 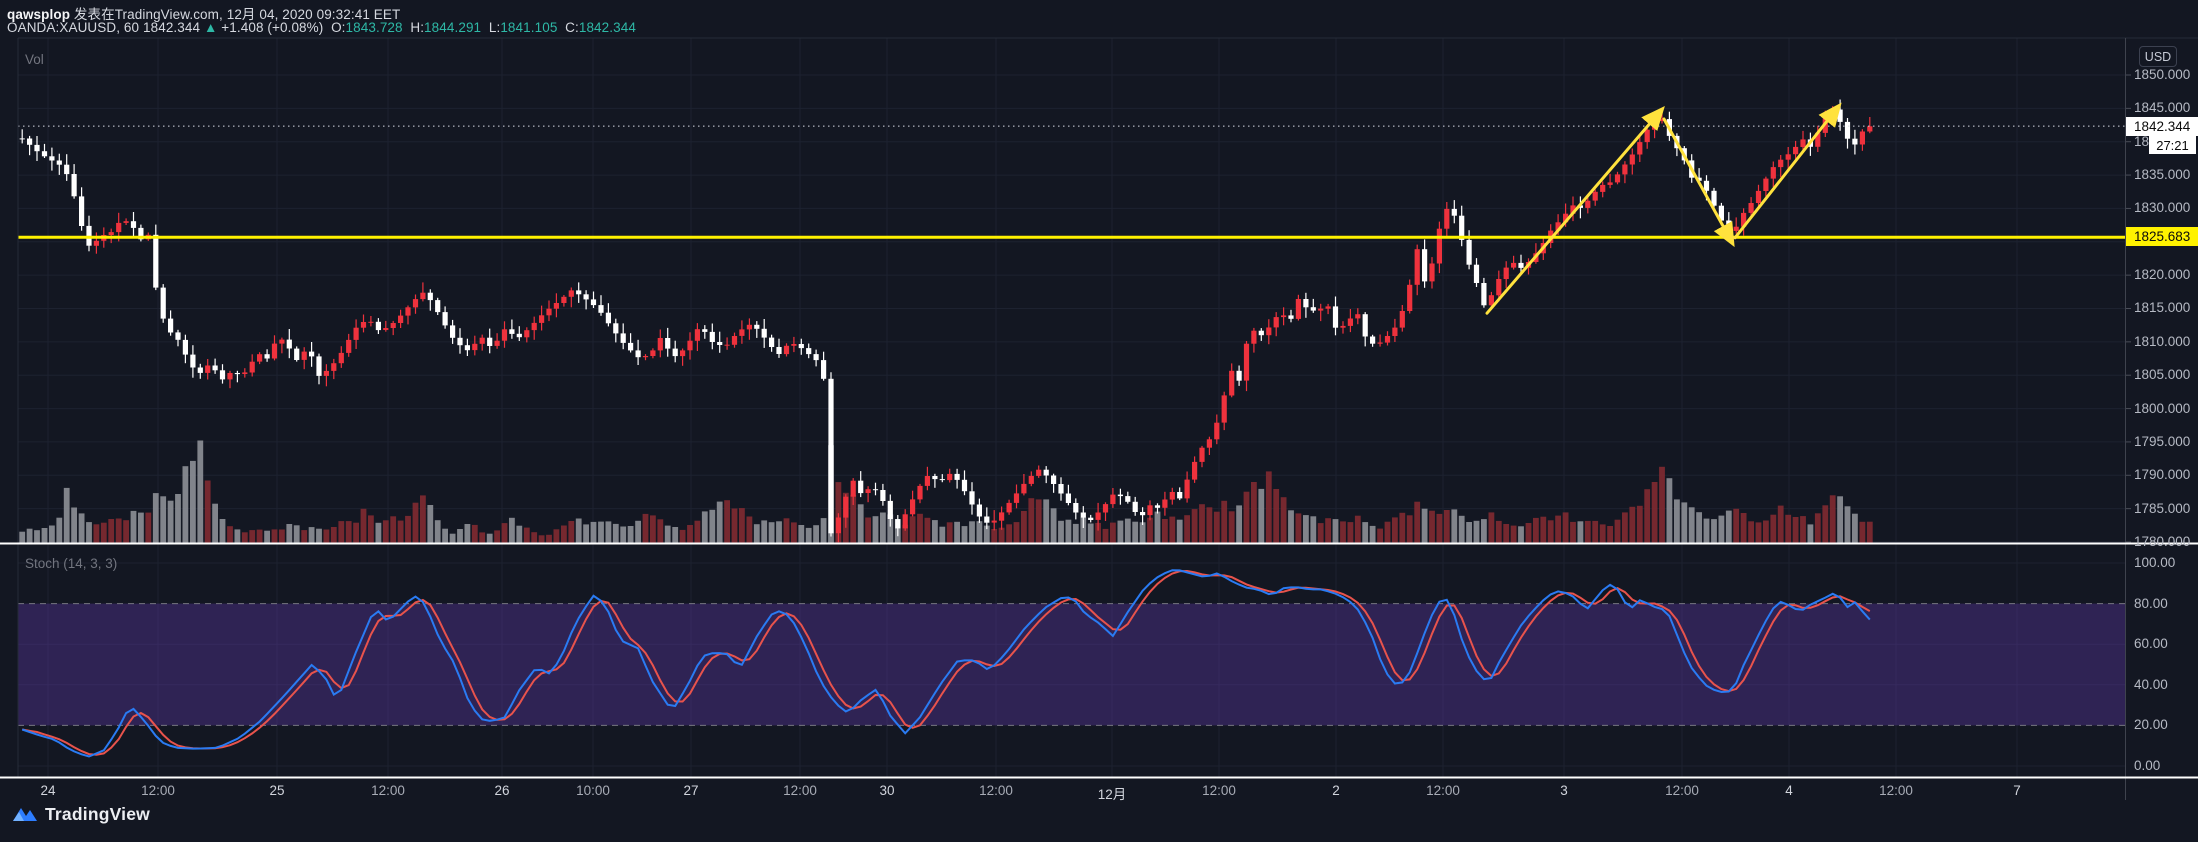 What do you see at coordinates (2162, 208) in the screenshot?
I see `price-tick-label: 1830.000` at bounding box center [2162, 208].